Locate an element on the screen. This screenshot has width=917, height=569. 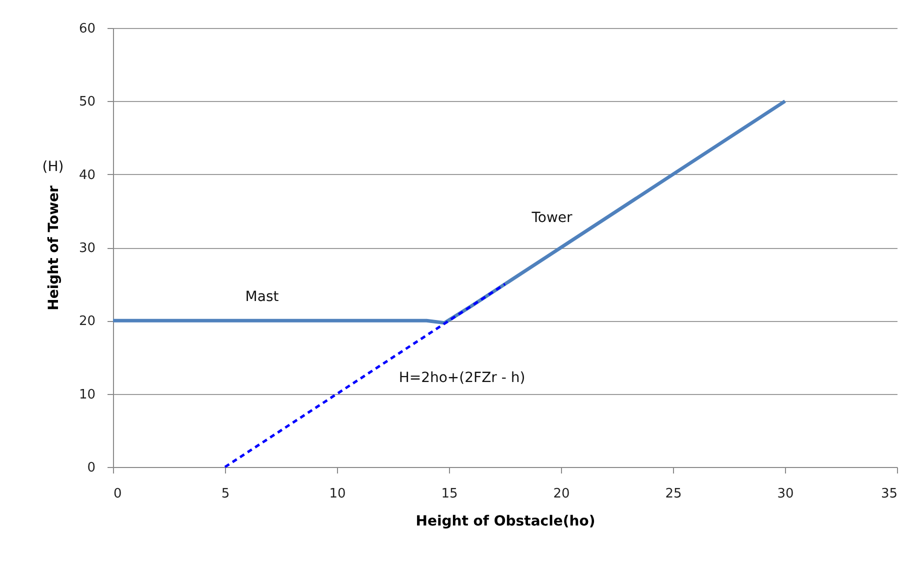
y-tick-label: 60 is located at coordinates (87, 29).